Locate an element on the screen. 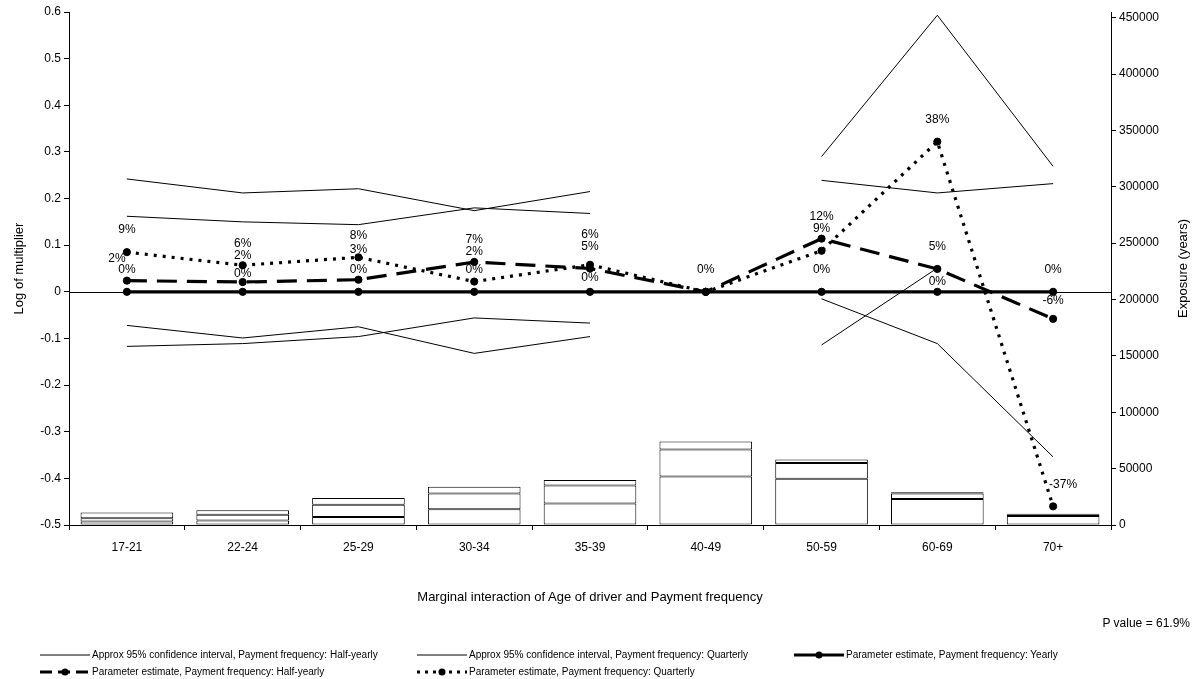  y2-tick-label: 50000 is located at coordinates (1136, 467).